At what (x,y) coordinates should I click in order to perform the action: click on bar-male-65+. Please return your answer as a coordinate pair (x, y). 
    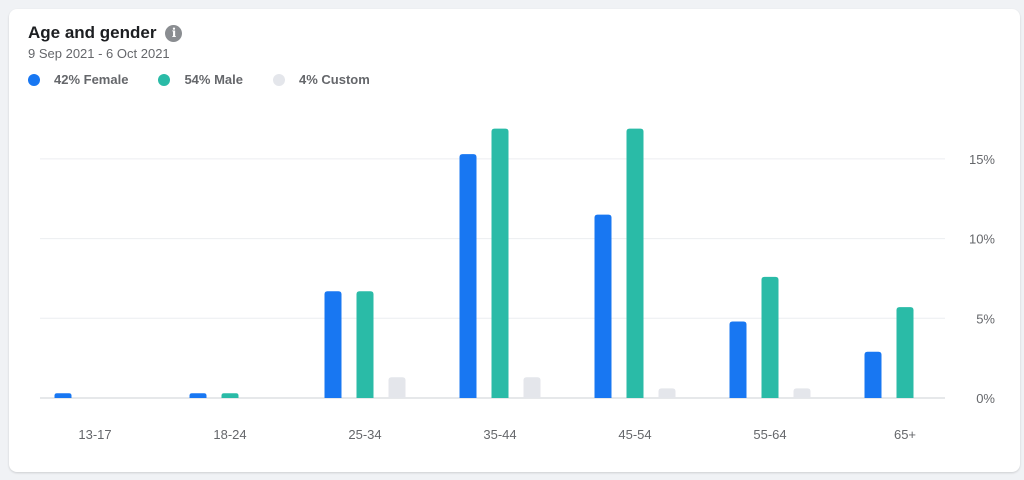
    Looking at the image, I should click on (905, 352).